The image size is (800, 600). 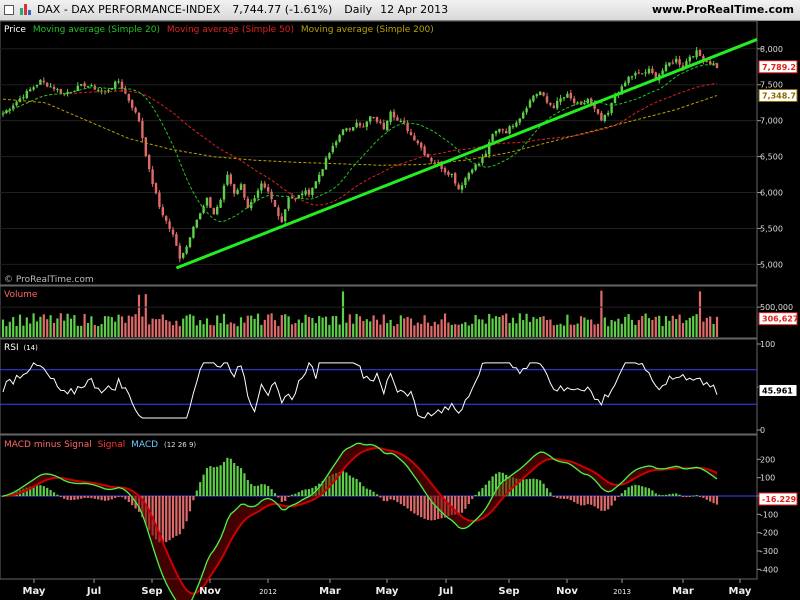 I want to click on site-url: www.ProRealTime.com, so click(x=722, y=9).